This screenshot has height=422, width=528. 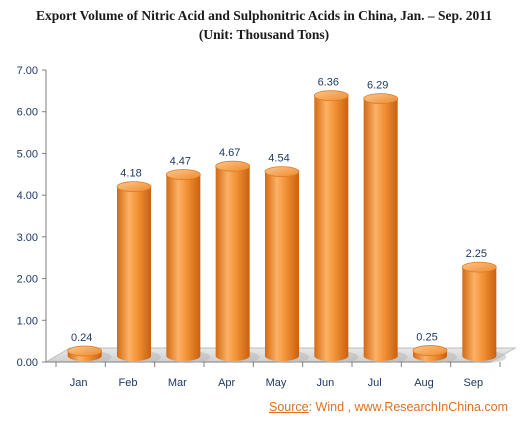 I want to click on y-tick-label: 6.00, so click(x=27, y=113).